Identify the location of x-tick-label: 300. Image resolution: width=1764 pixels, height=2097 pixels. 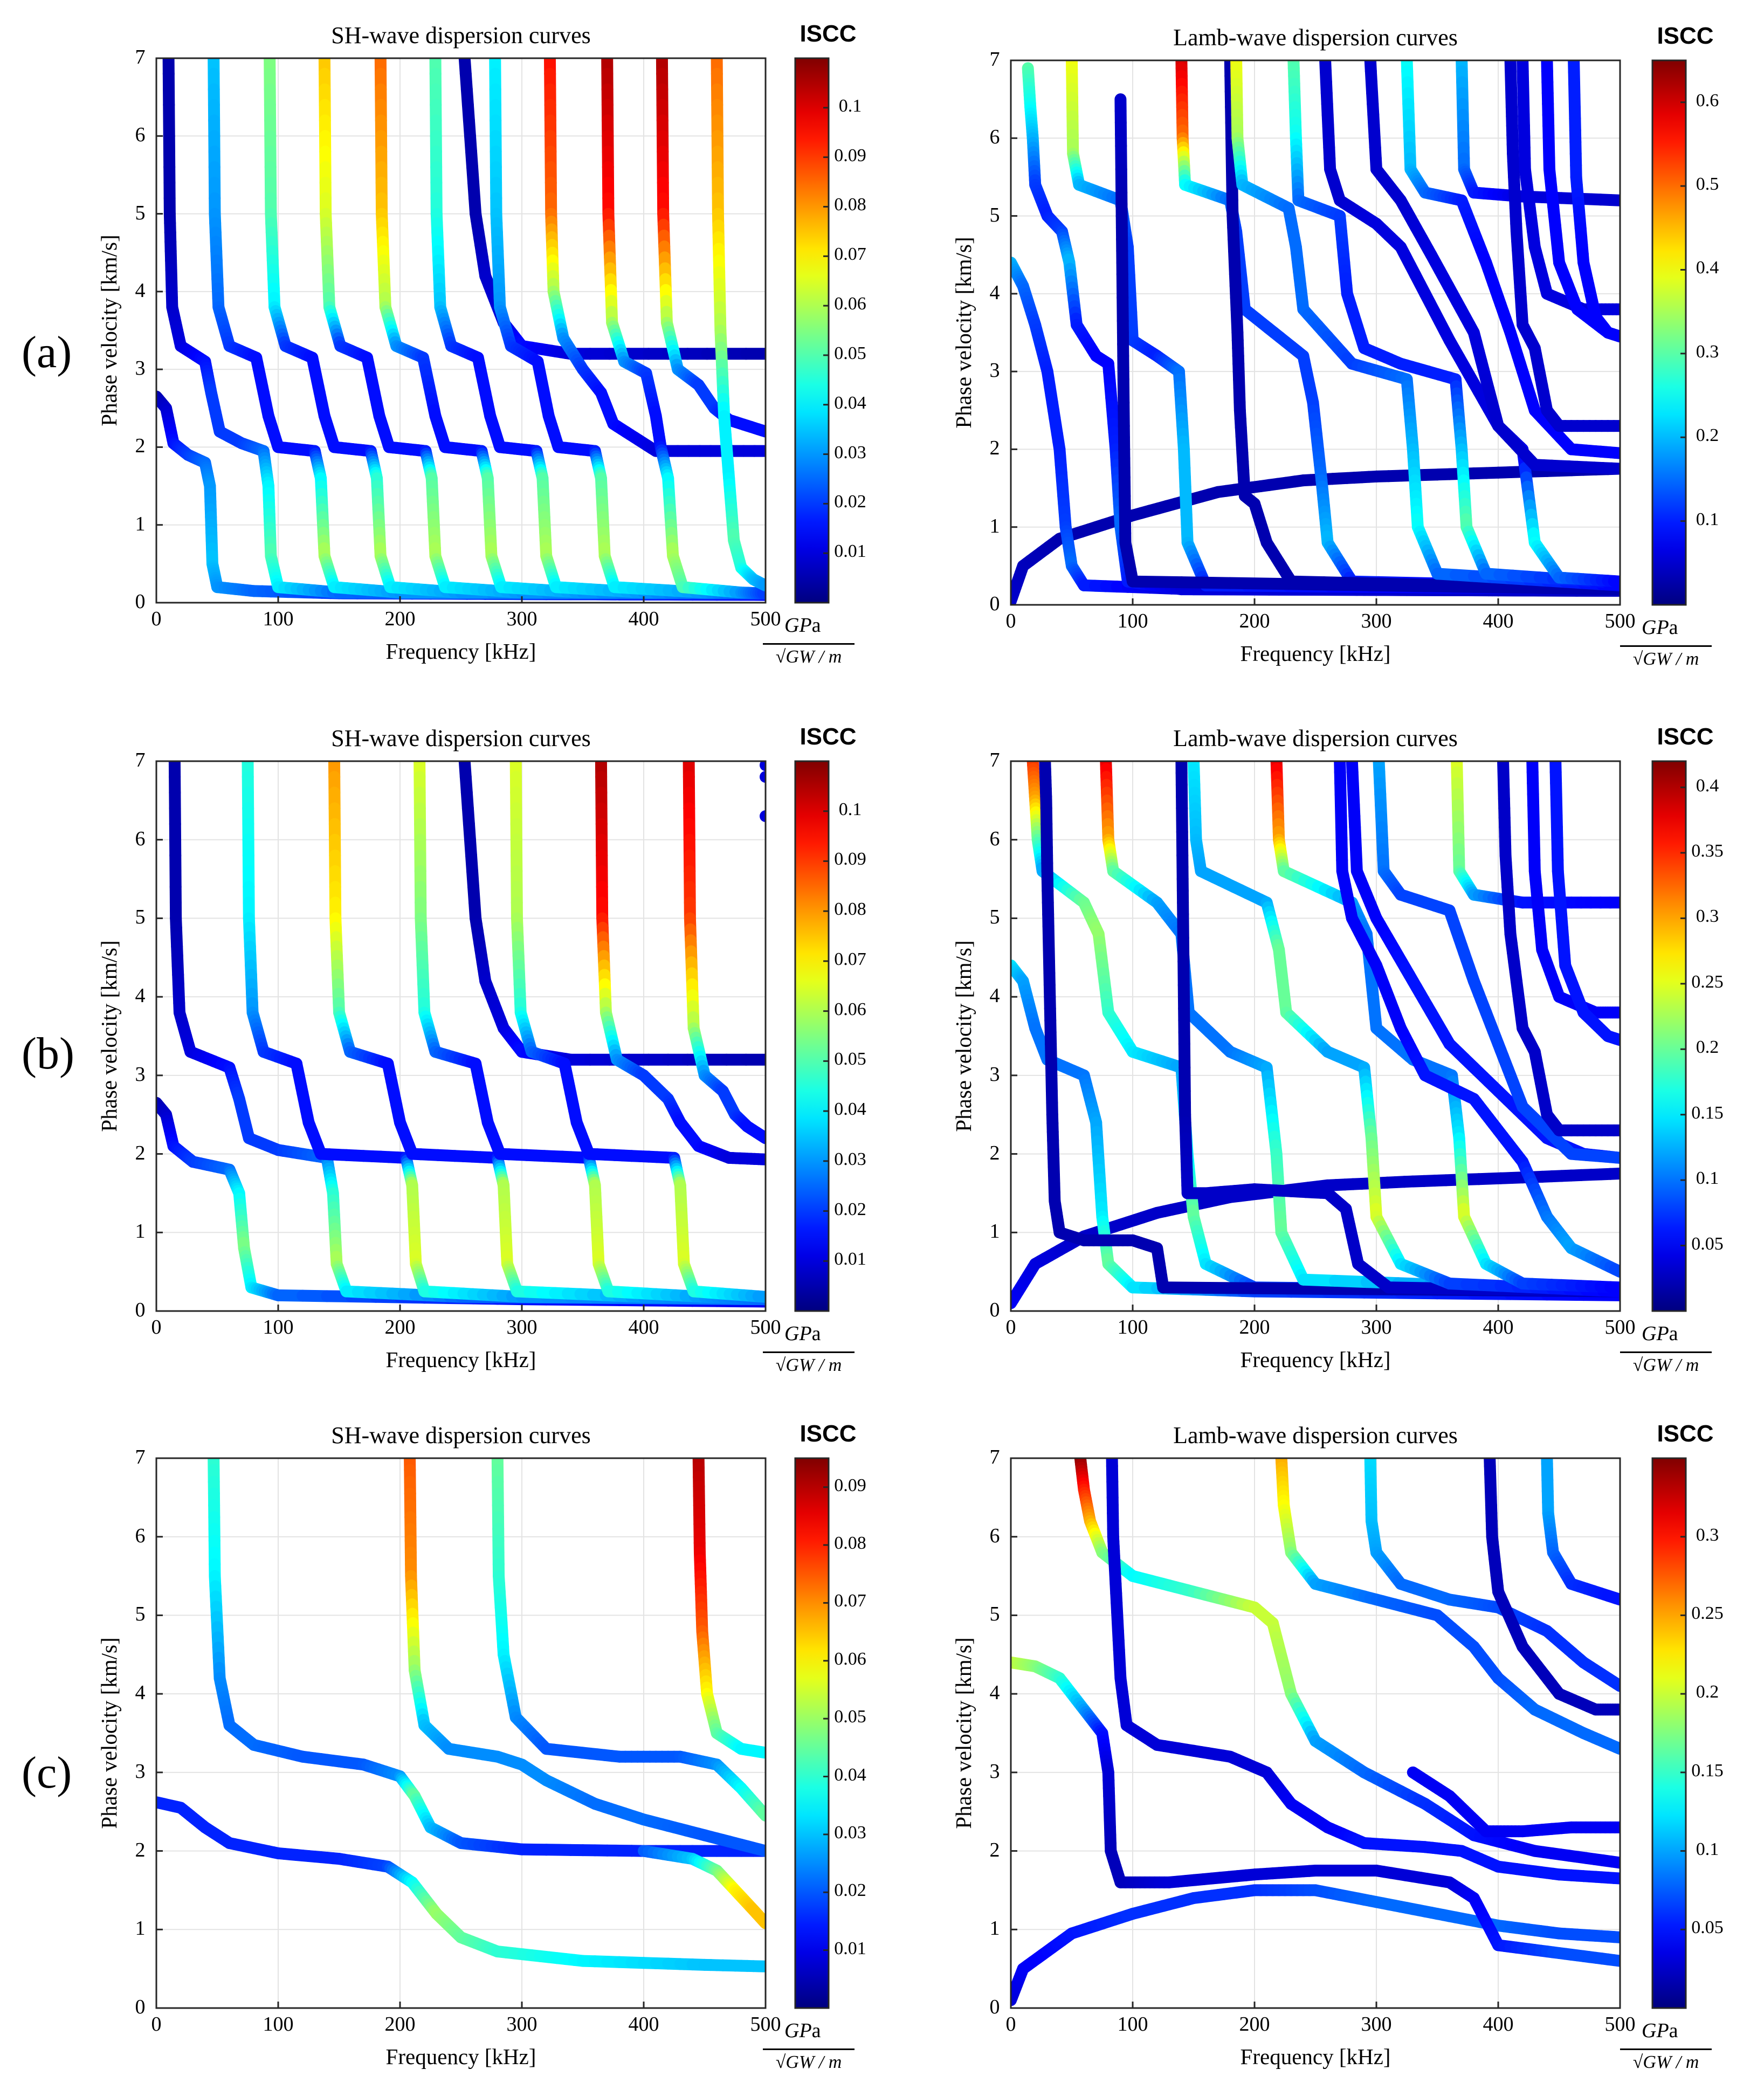
(522, 1327).